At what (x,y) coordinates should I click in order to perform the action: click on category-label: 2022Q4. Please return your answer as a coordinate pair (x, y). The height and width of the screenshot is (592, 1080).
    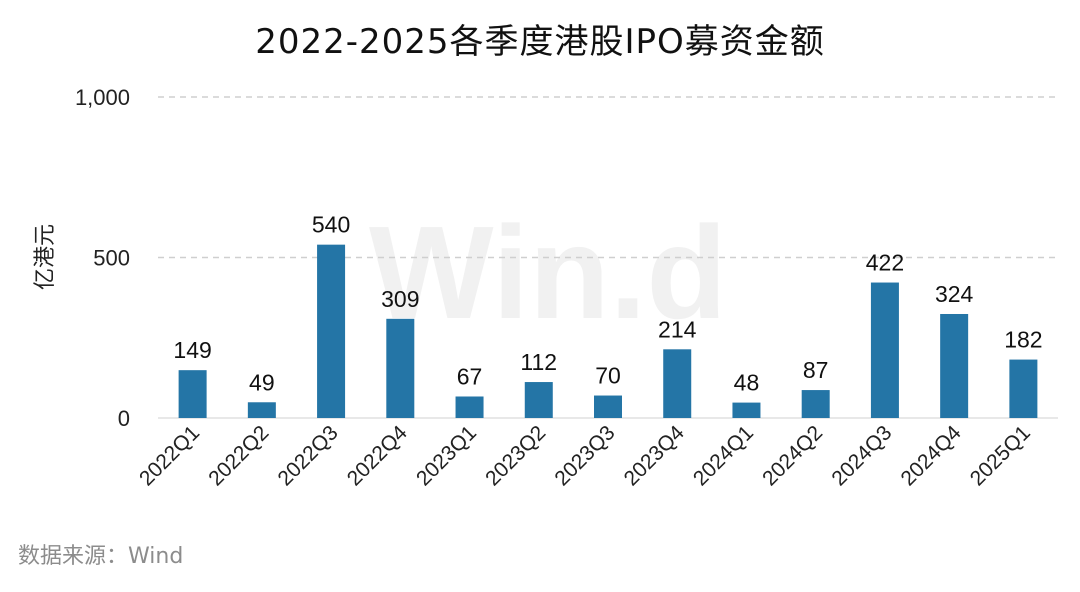
    Looking at the image, I should click on (377, 455).